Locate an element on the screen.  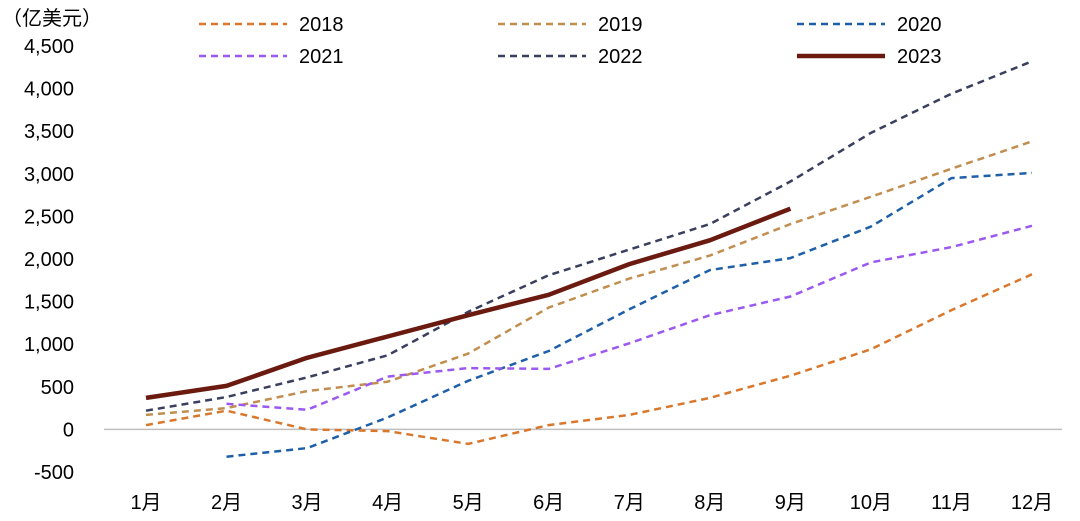
y-tick-label: 2,500 is located at coordinates (49, 217).